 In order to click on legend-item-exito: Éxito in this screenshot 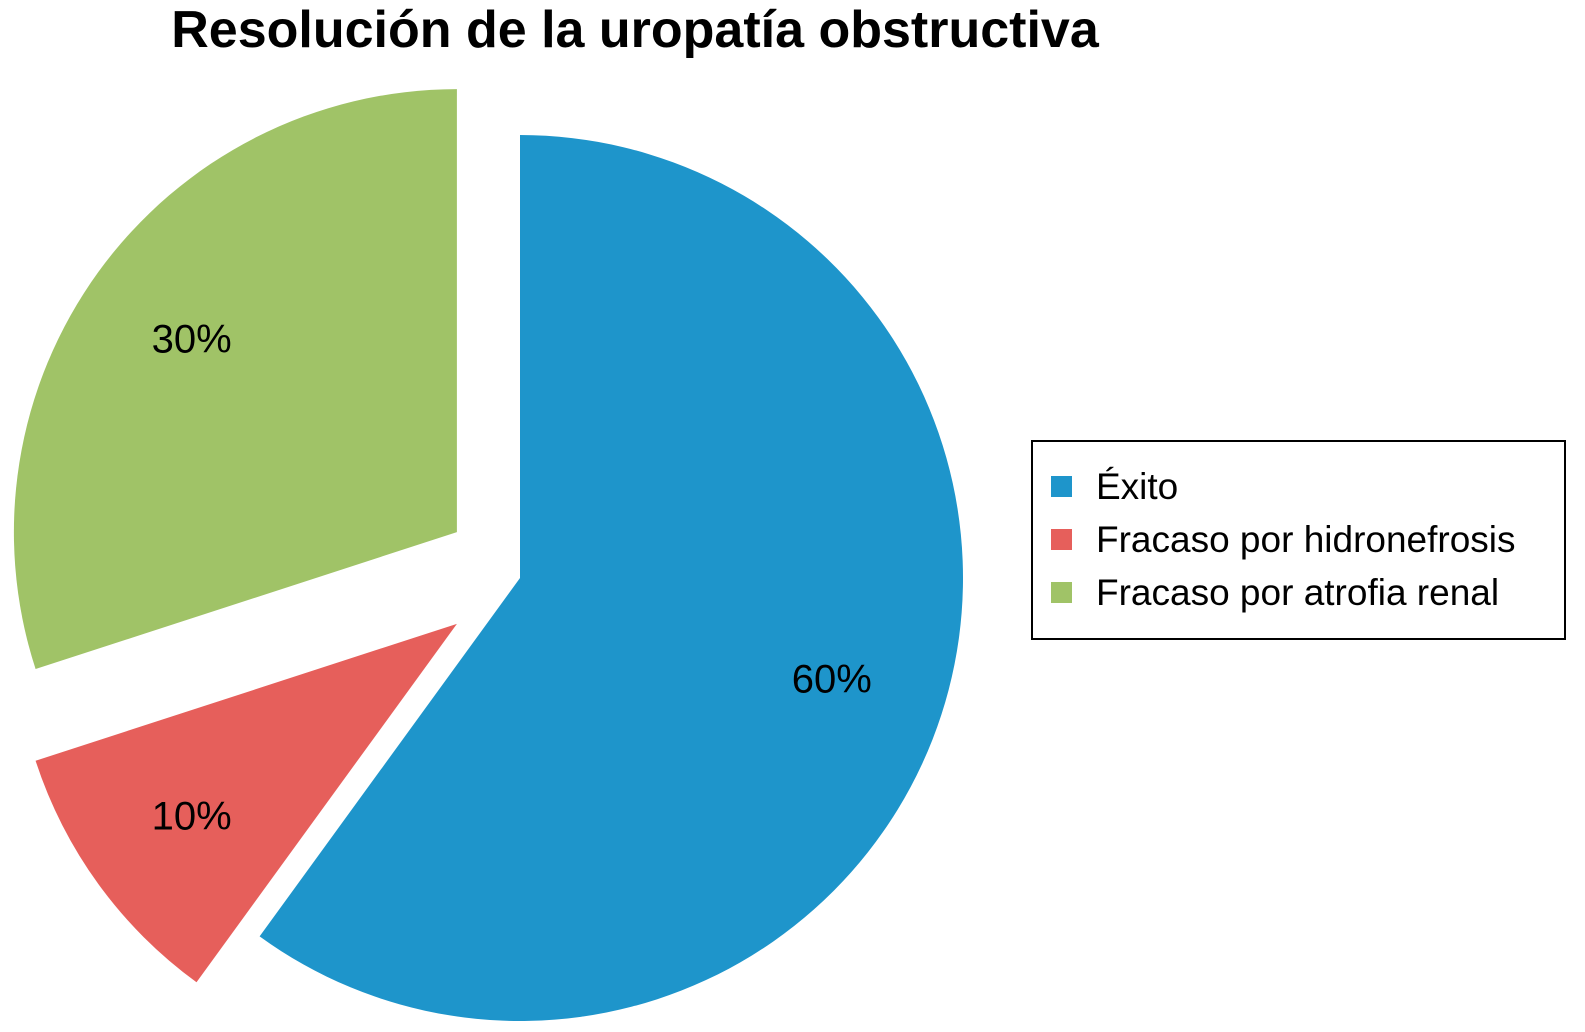, I will do `click(1298, 486)`.